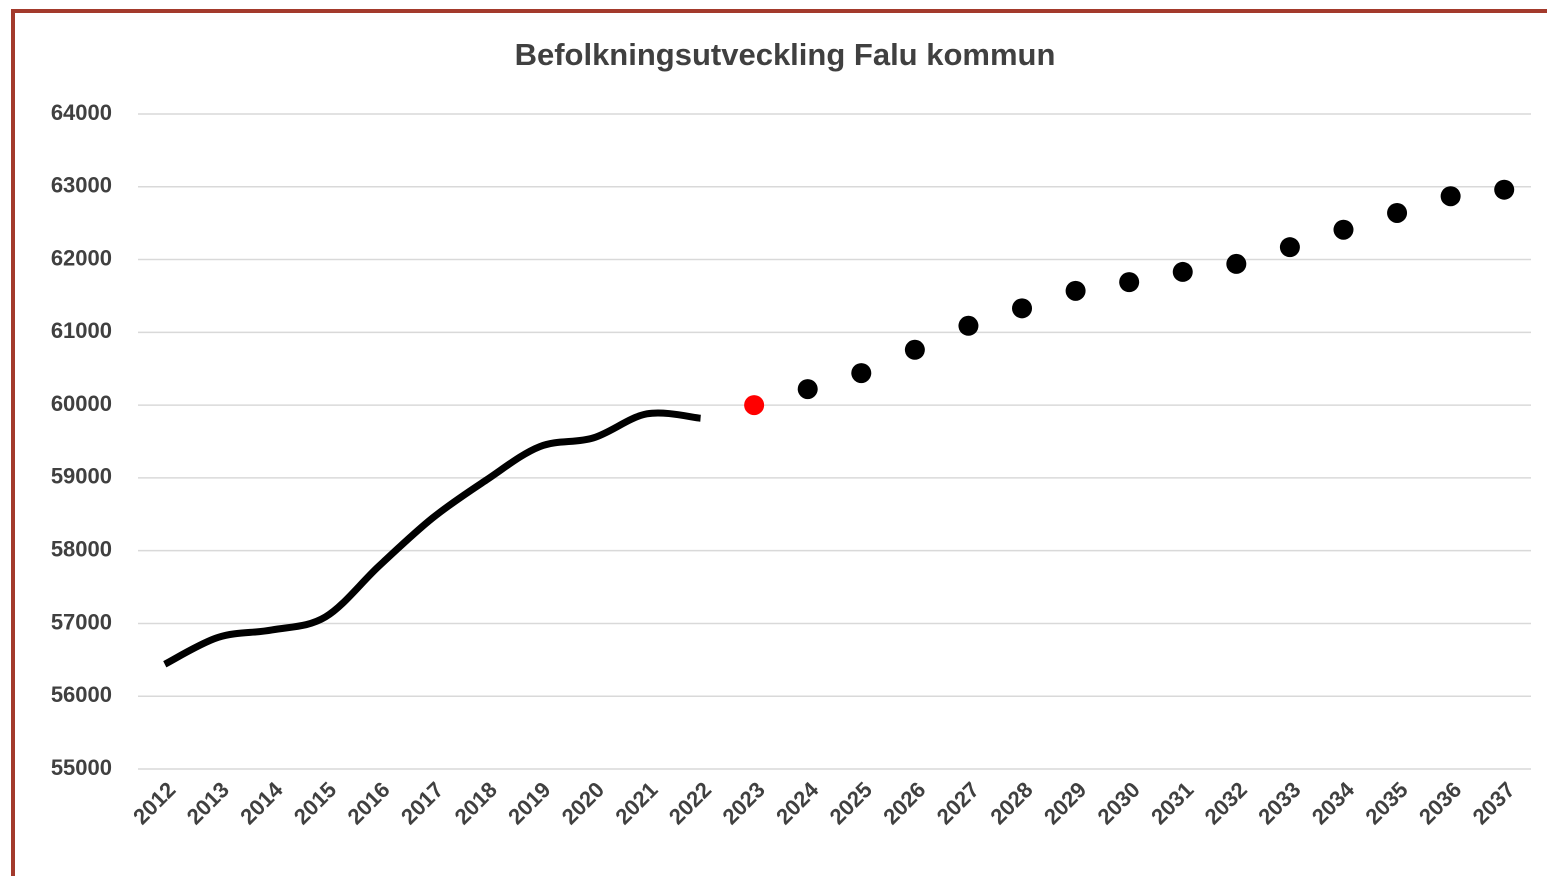 Image resolution: width=1547 pixels, height=876 pixels. Describe the element at coordinates (81, 476) in the screenshot. I see `y-tick-label: 59000` at that location.